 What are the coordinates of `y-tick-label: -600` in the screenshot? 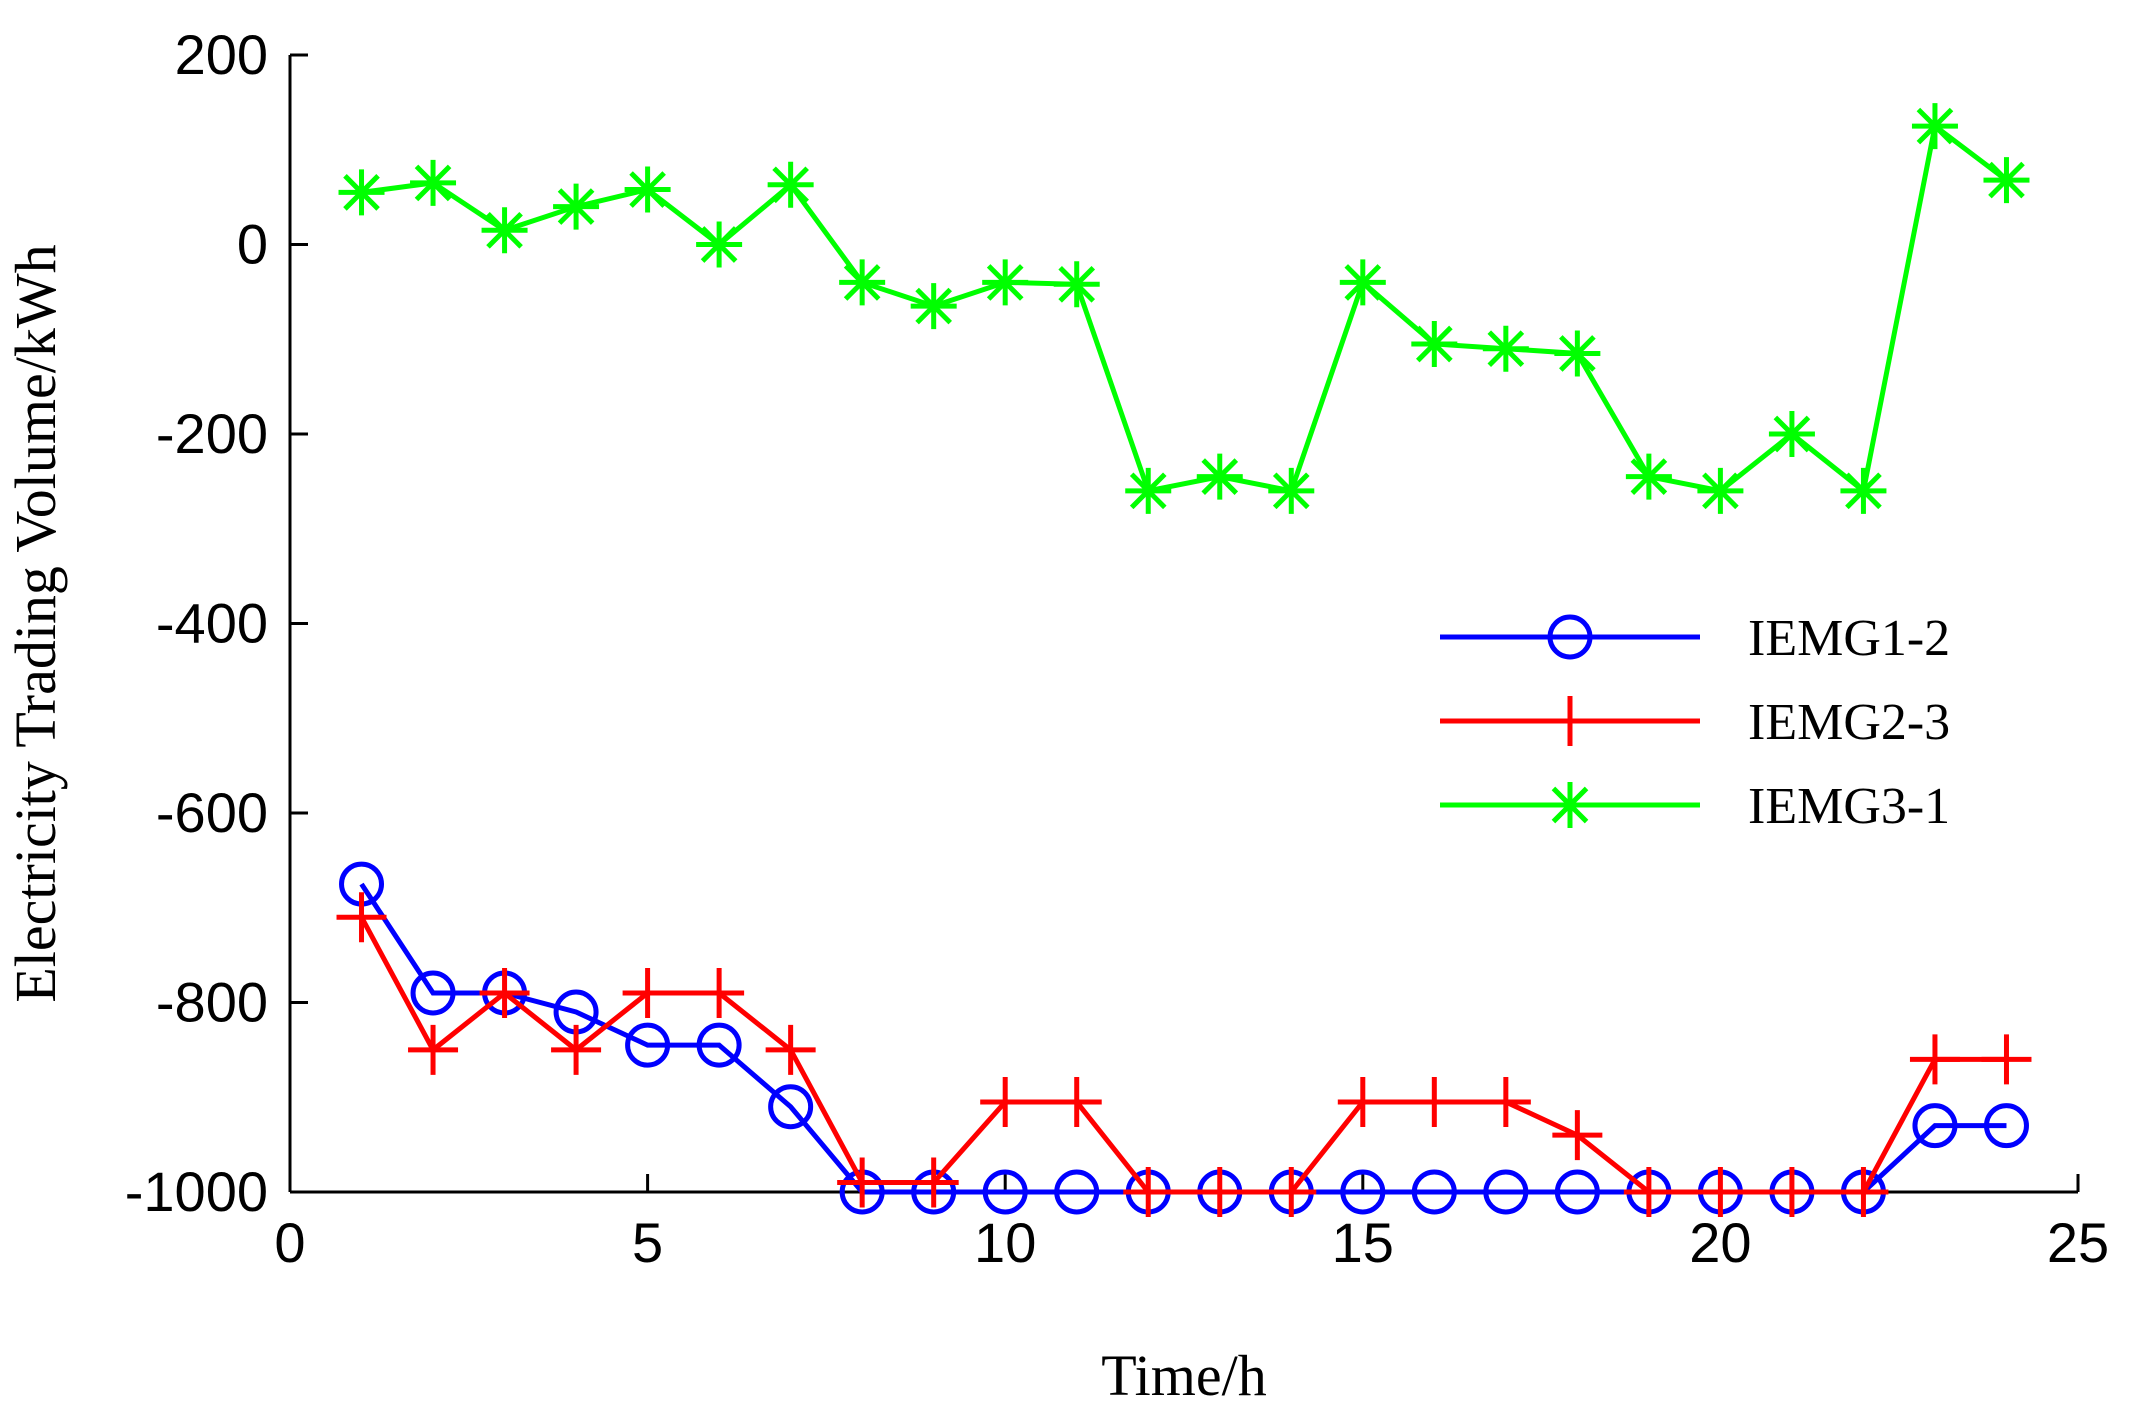 It's located at (212, 812).